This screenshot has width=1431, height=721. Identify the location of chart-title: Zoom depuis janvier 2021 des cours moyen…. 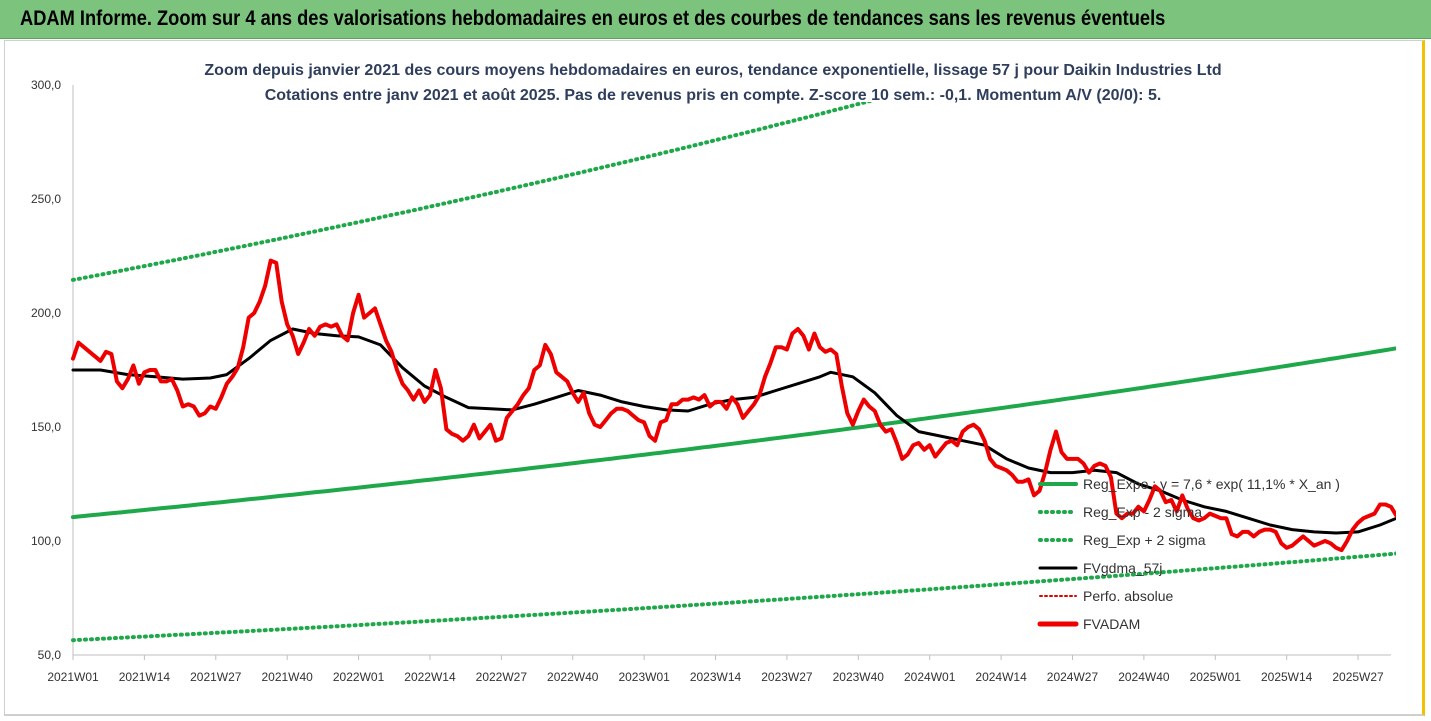
(712, 70).